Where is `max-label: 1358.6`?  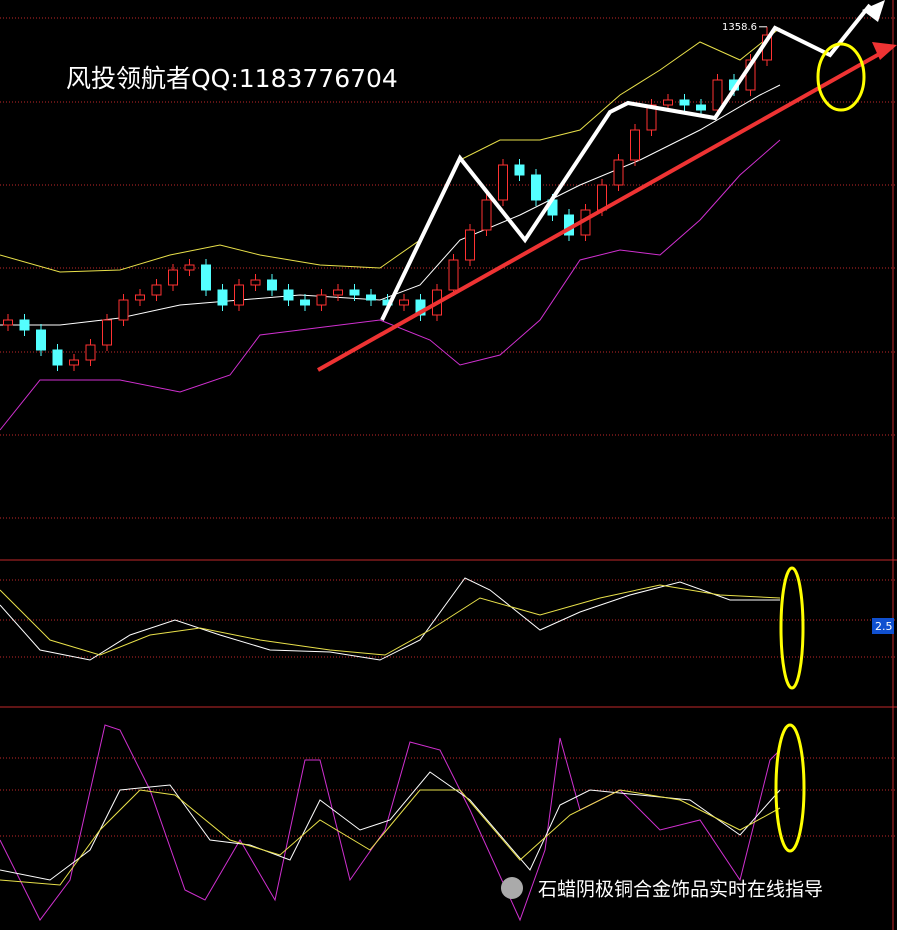 max-label: 1358.6 is located at coordinates (739, 27).